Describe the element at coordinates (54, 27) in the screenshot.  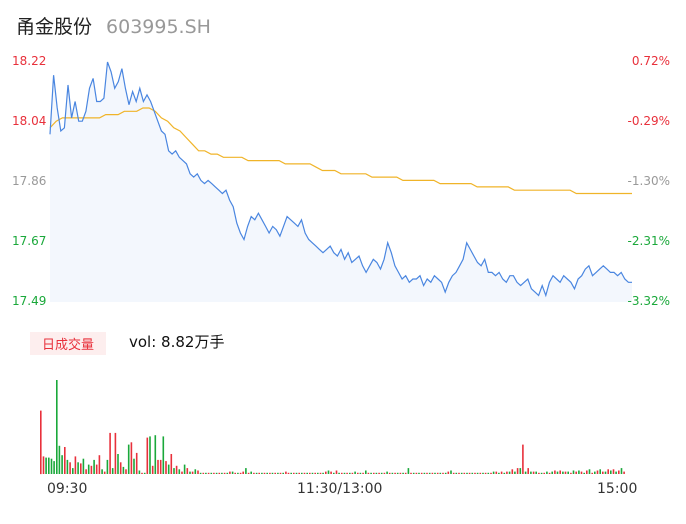
I see `stock-name: 甬金股份` at that location.